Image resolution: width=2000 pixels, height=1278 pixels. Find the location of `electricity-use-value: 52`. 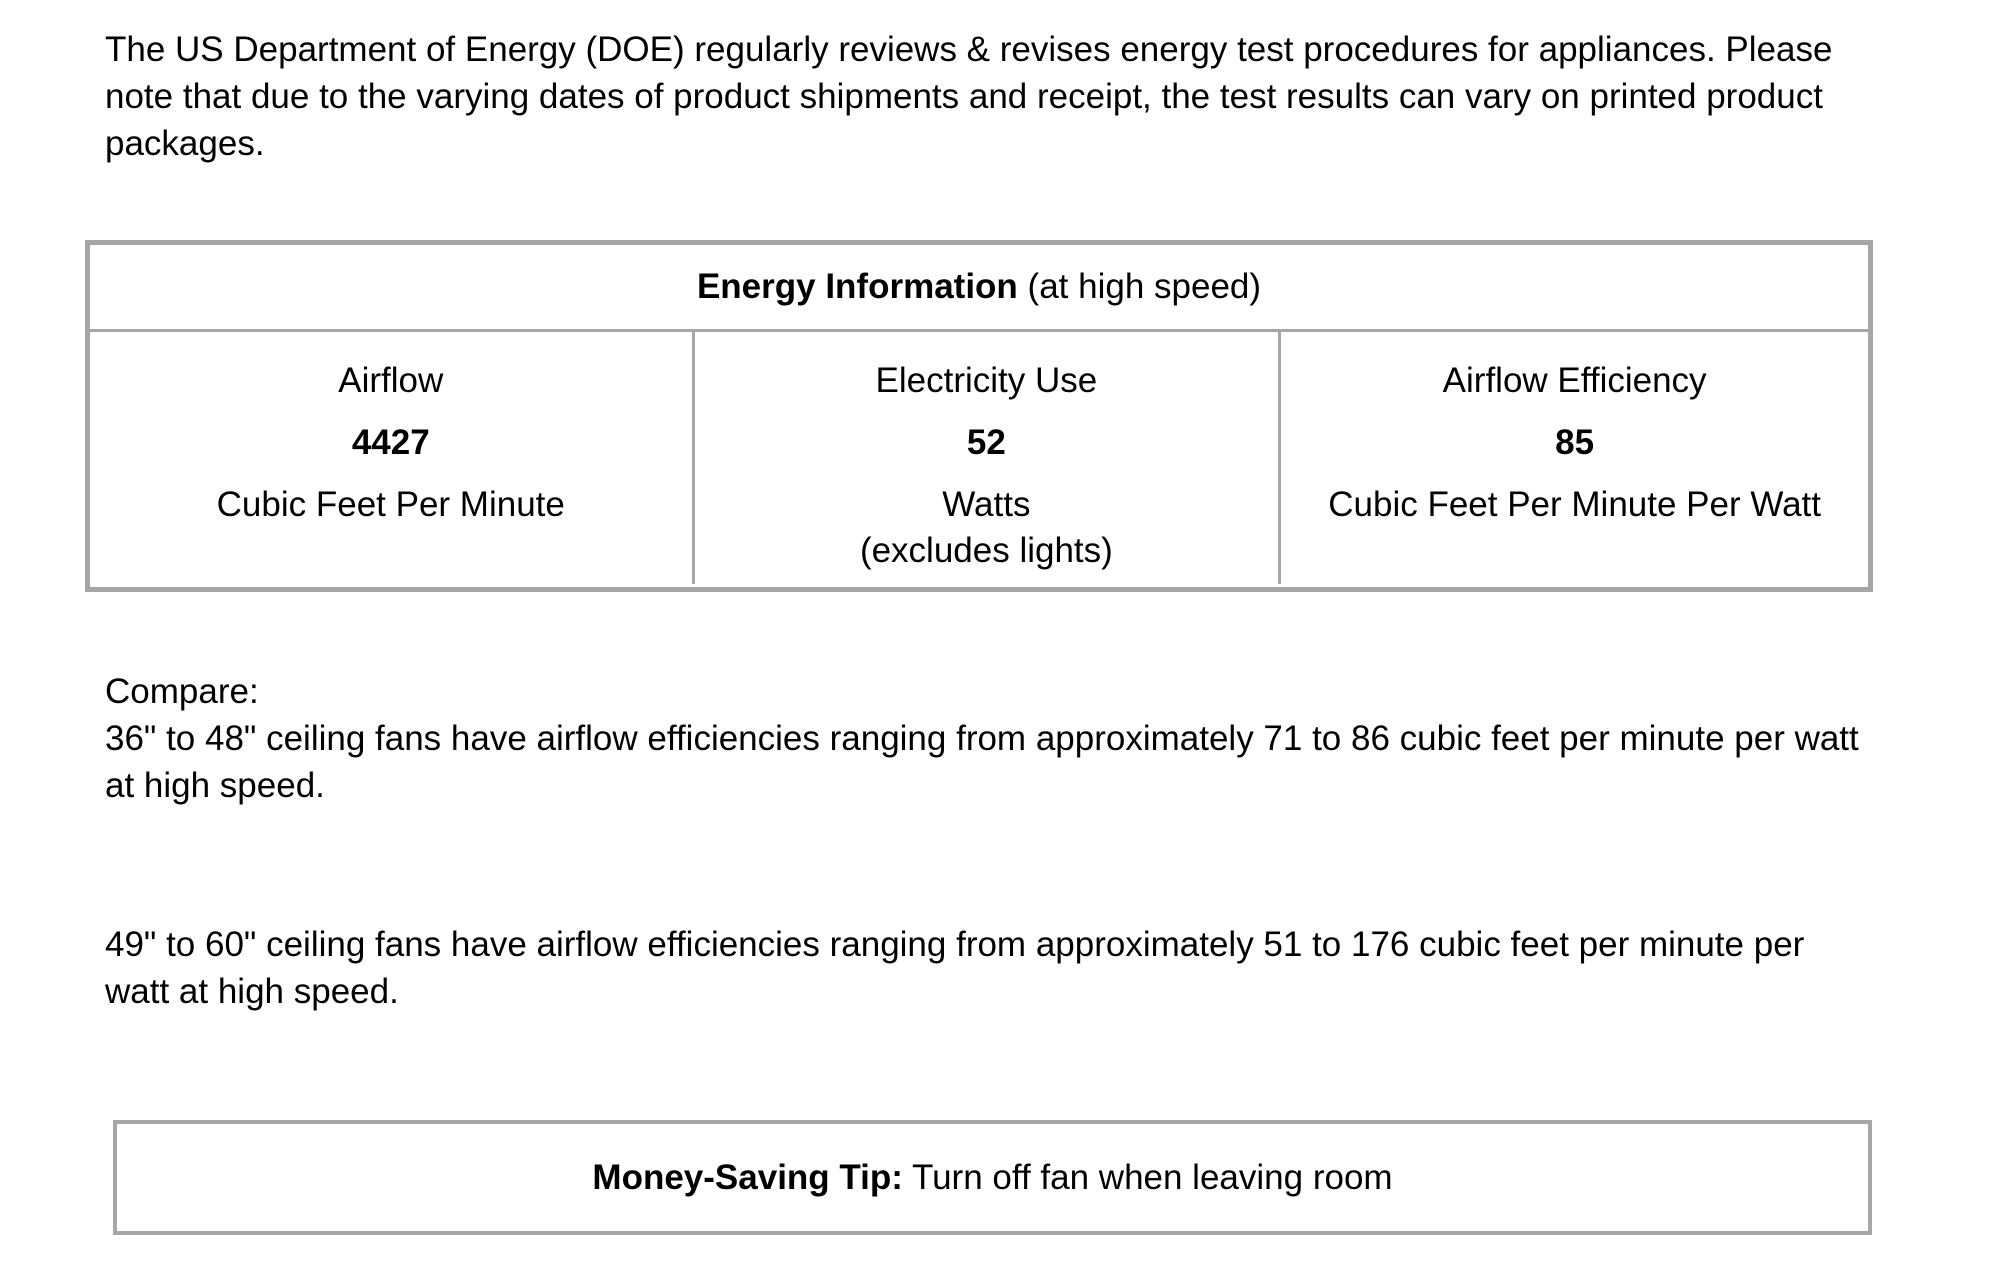

electricity-use-value: 52 is located at coordinates (986, 442).